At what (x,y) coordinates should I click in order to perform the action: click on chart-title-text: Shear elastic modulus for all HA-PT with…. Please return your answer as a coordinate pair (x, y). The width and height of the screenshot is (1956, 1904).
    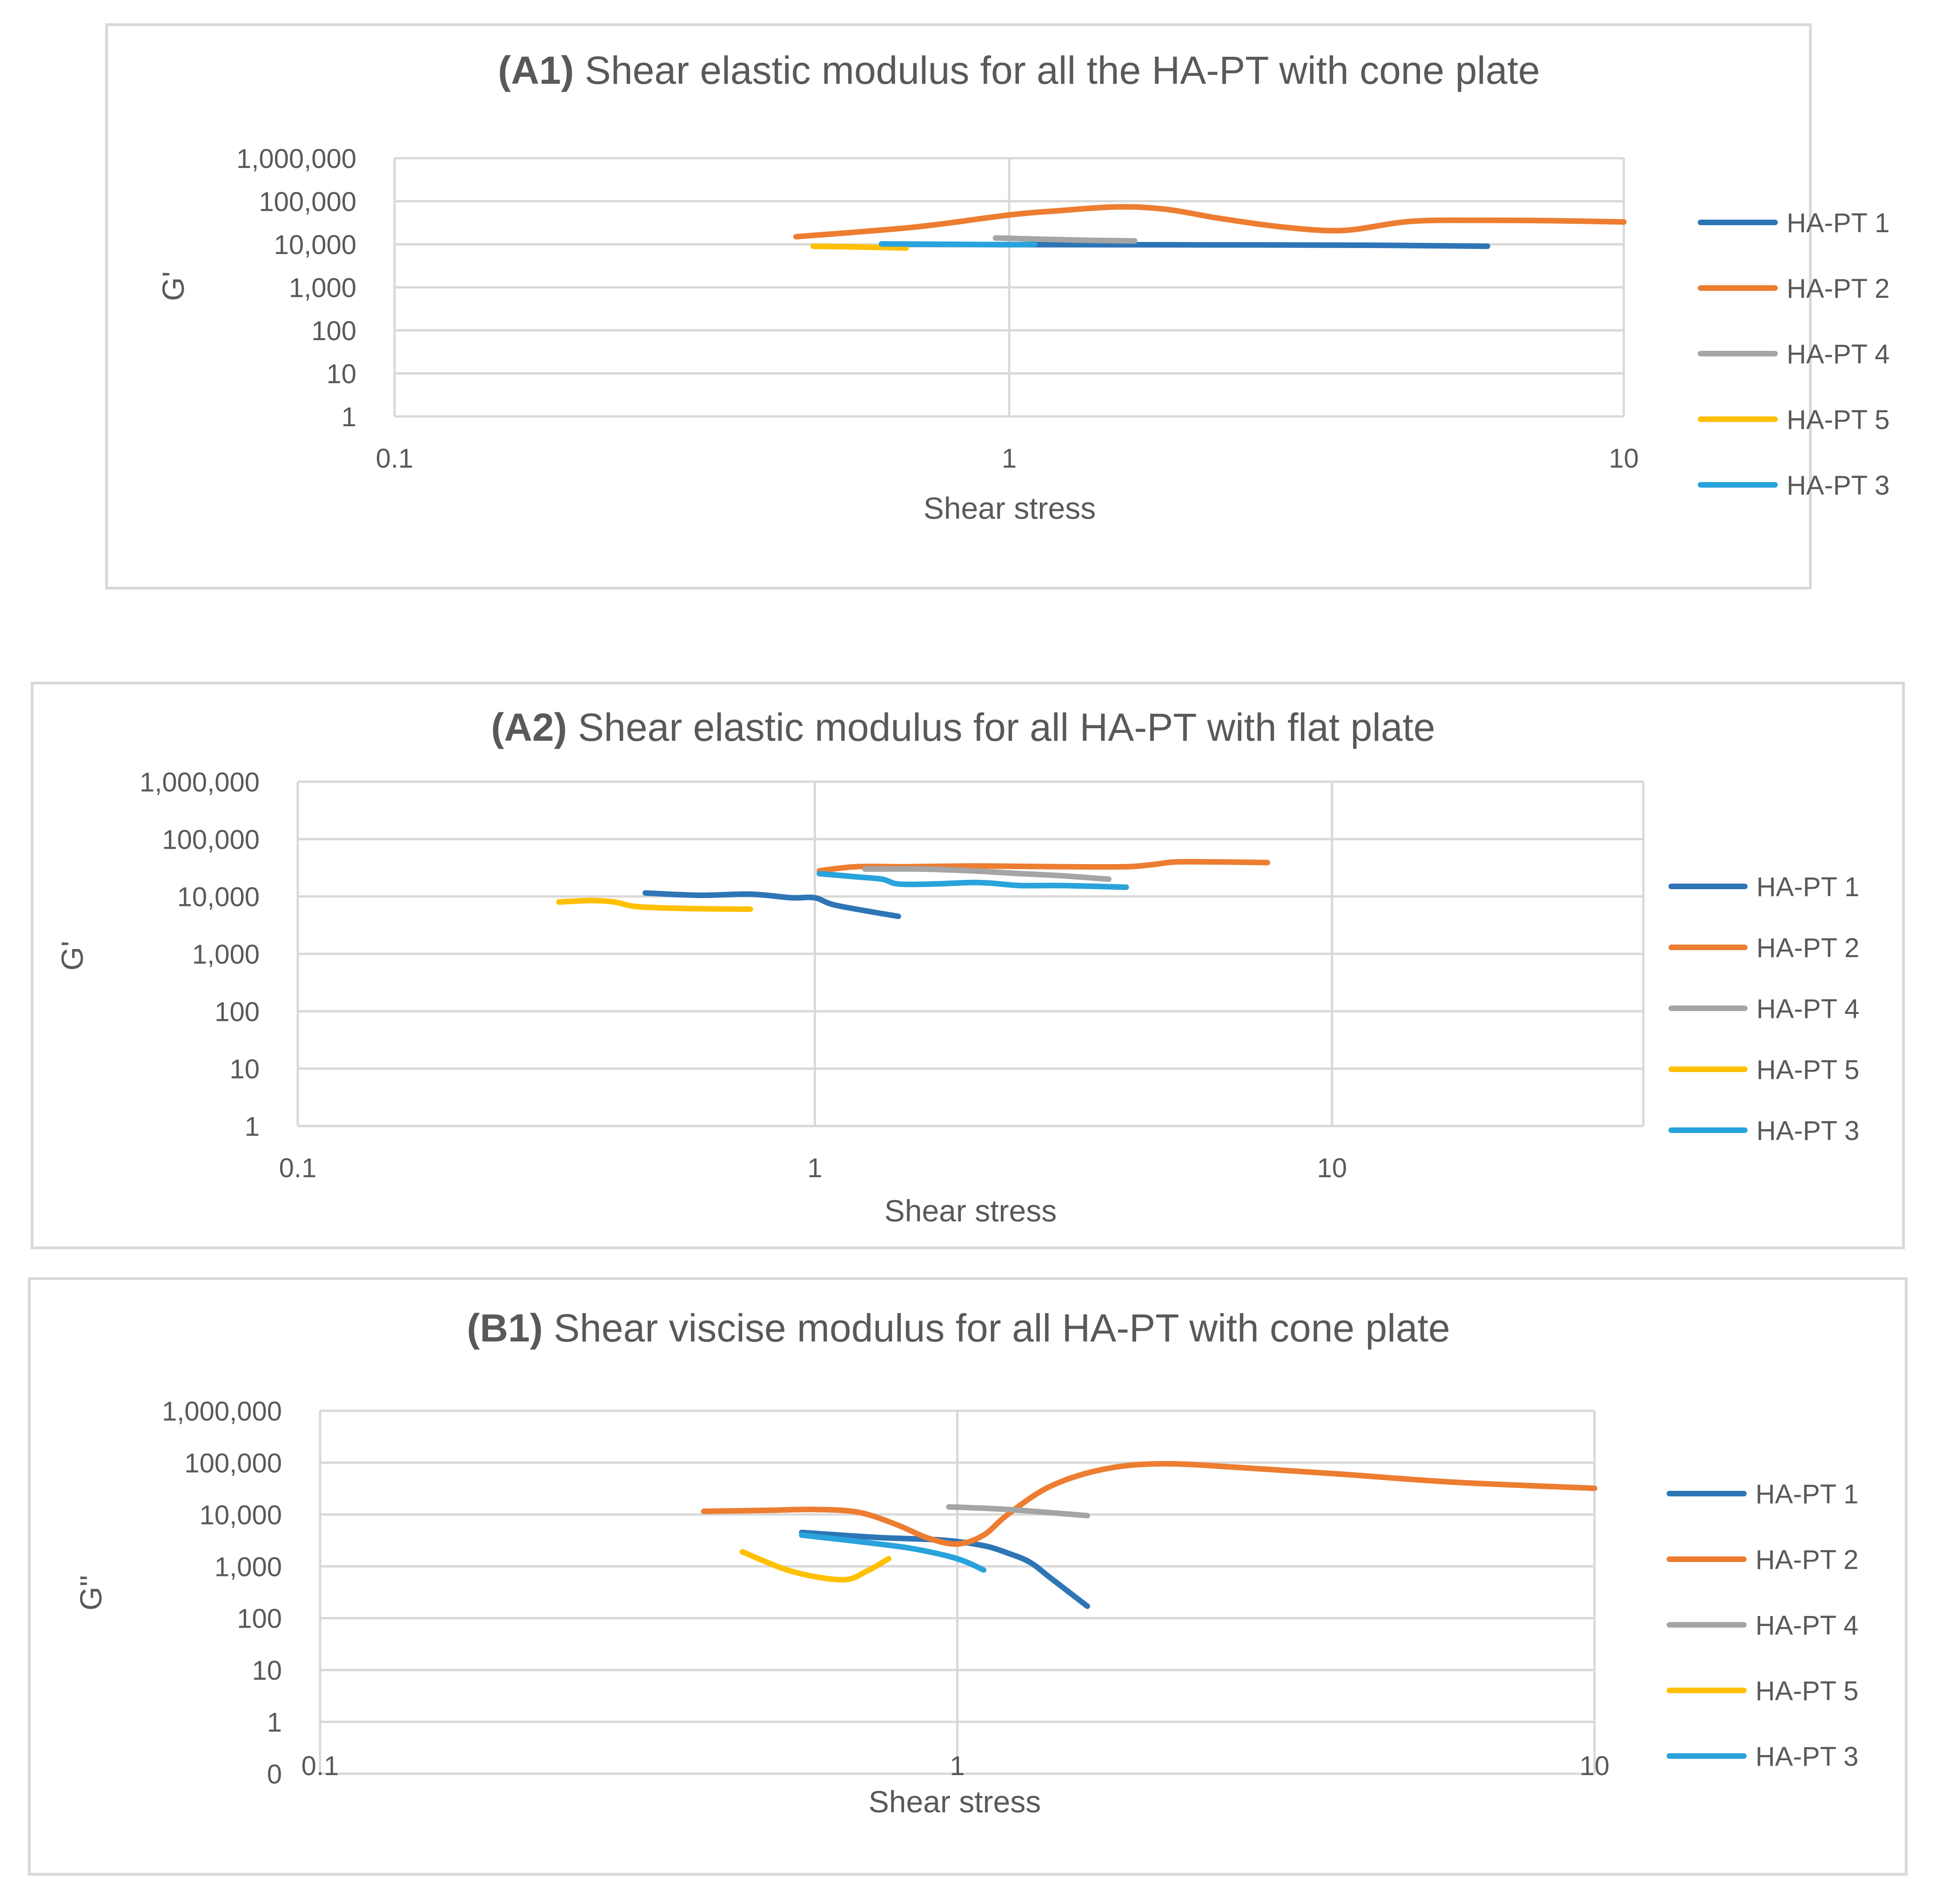
    Looking at the image, I should click on (1001, 727).